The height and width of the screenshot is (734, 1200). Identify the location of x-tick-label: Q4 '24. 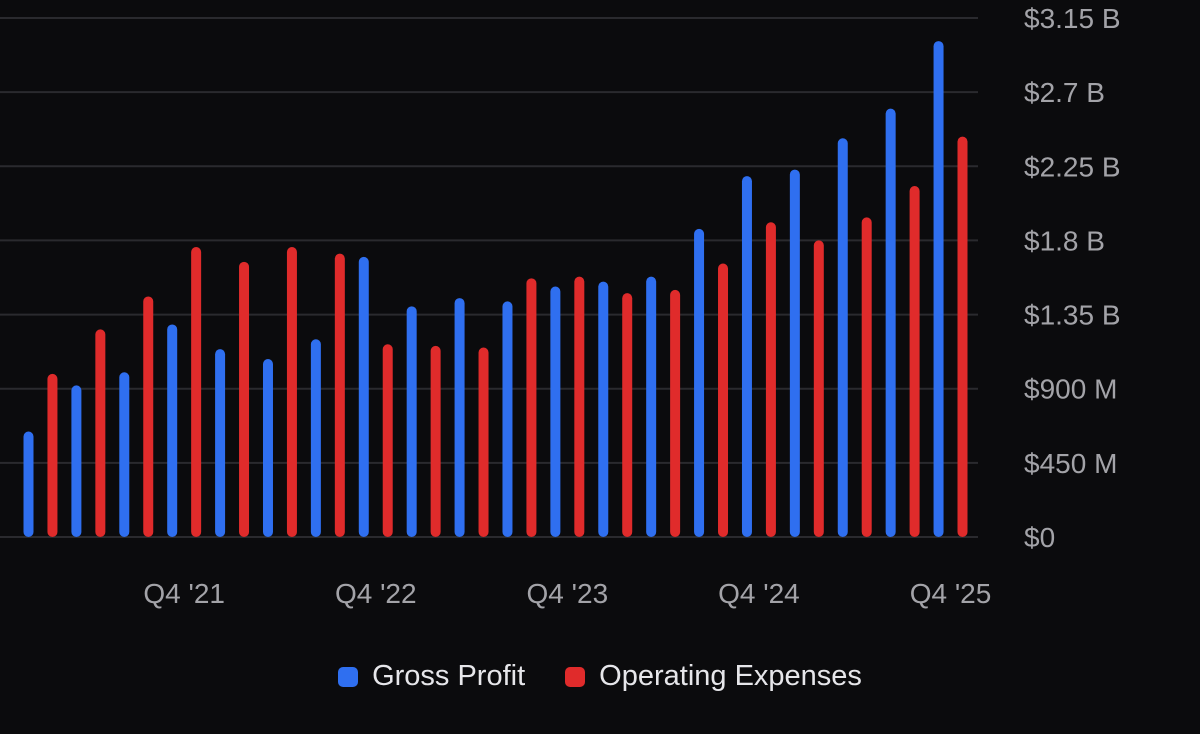
(759, 593).